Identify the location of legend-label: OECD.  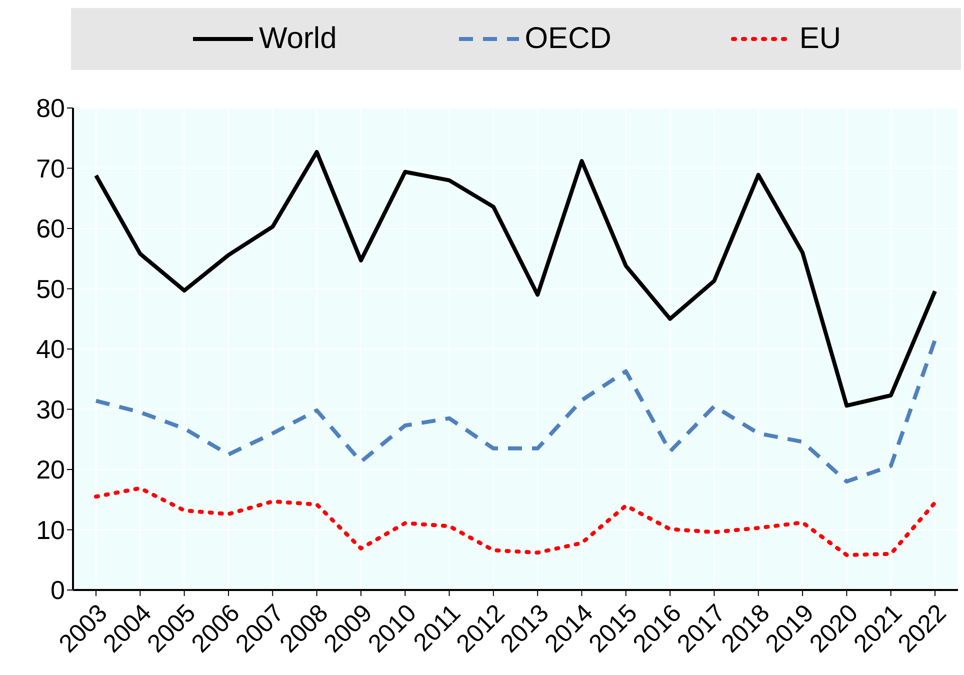
(568, 39).